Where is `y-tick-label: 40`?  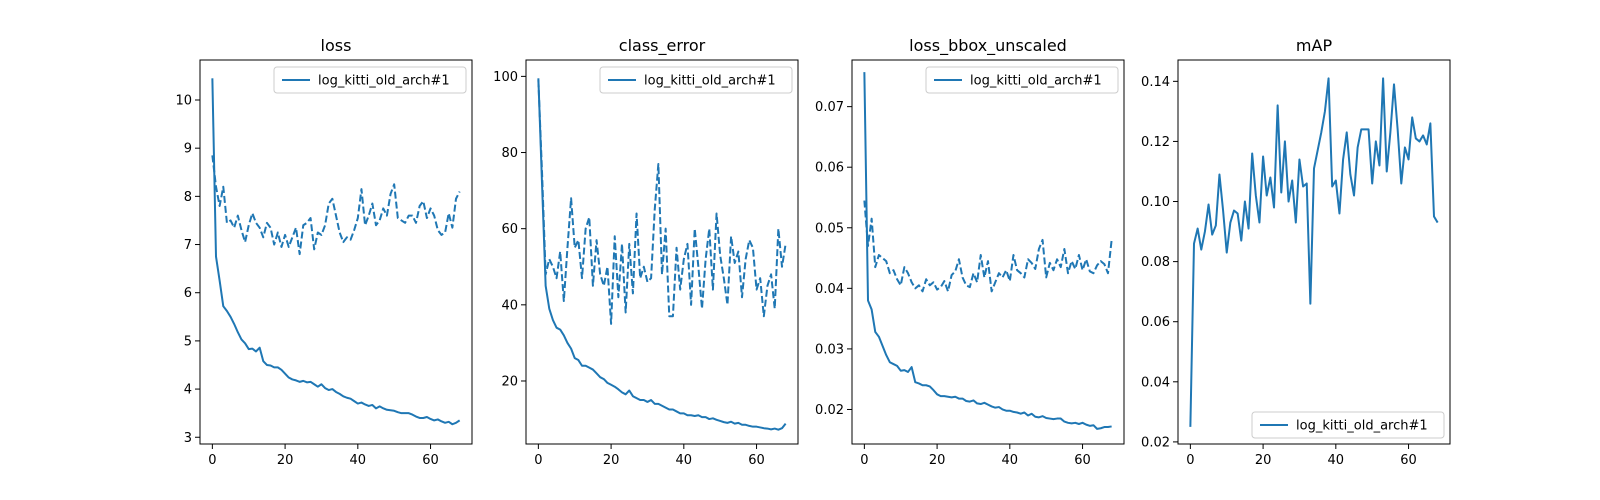 y-tick-label: 40 is located at coordinates (509, 305).